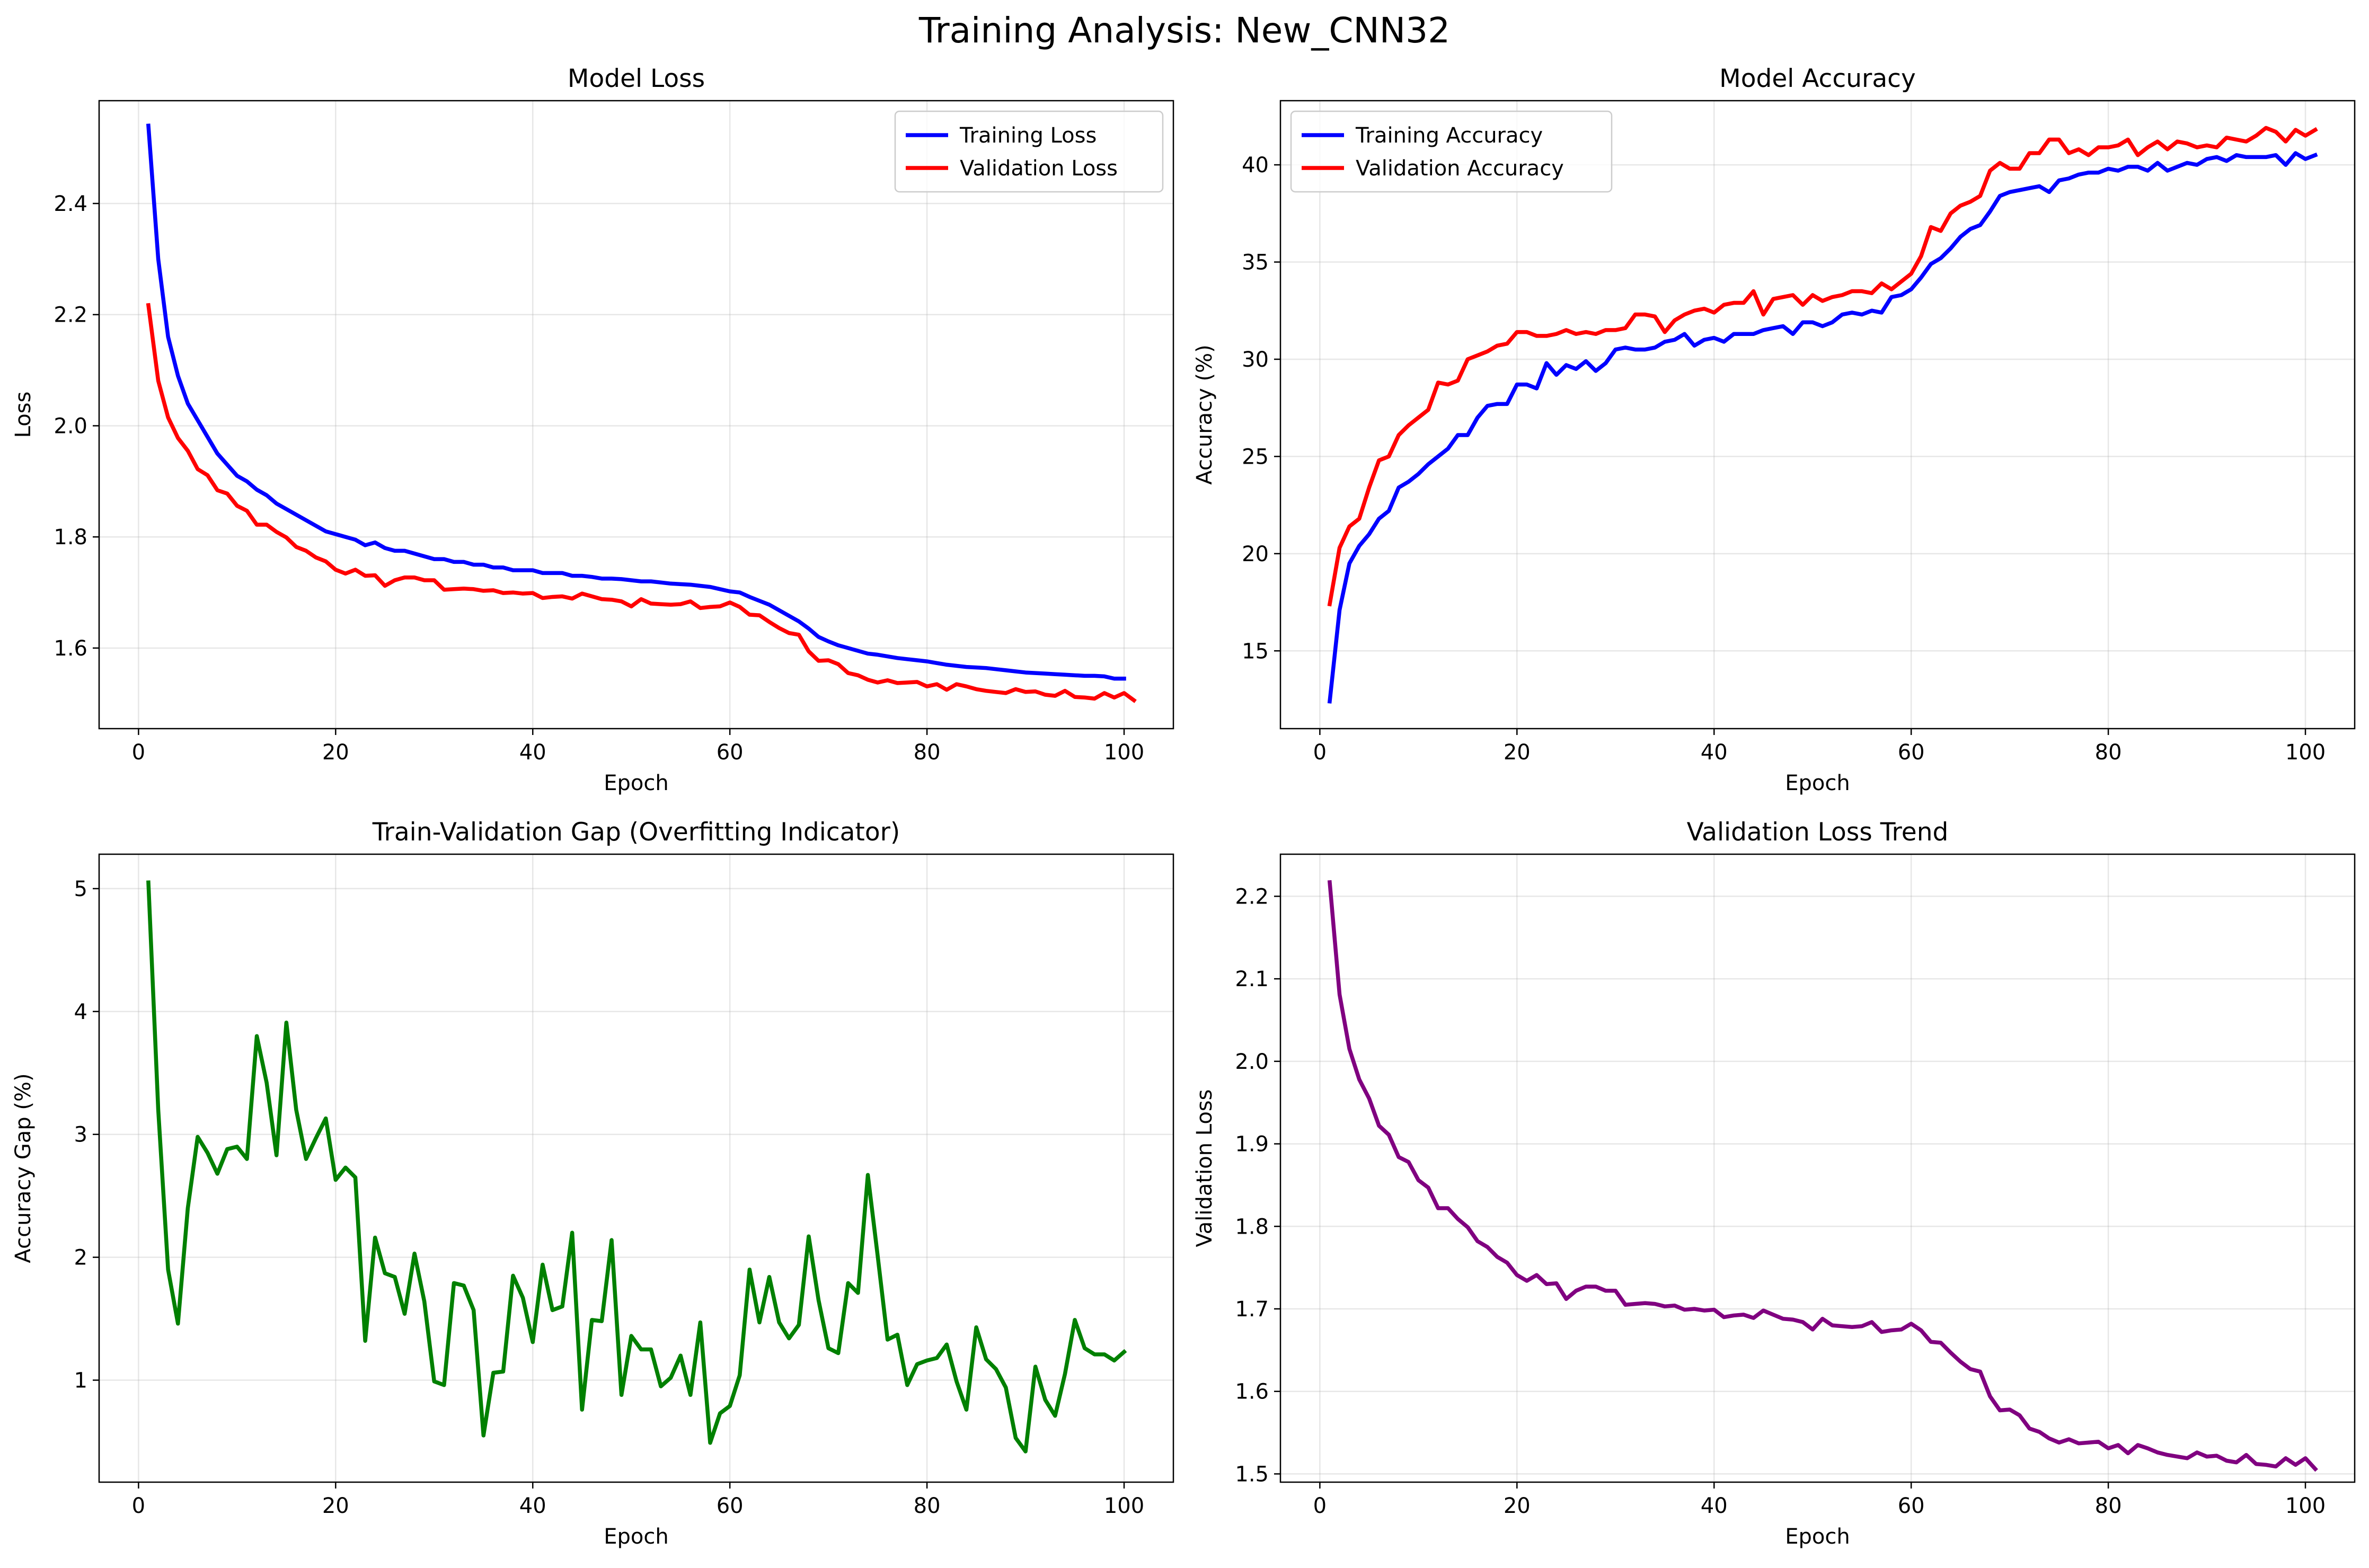 The image size is (2369, 1568). I want to click on y-tick-label: 2.1, so click(1252, 979).